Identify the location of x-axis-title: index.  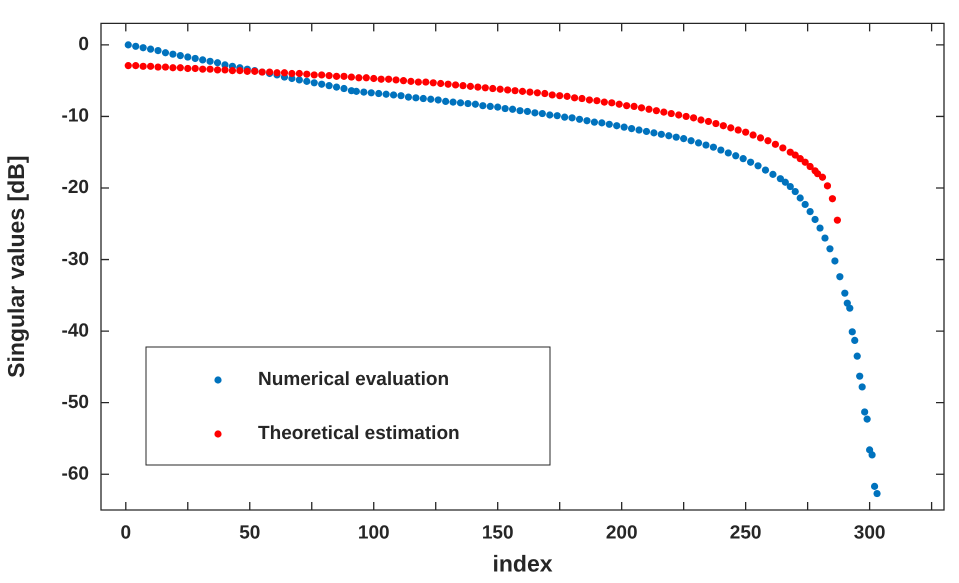
(522, 563).